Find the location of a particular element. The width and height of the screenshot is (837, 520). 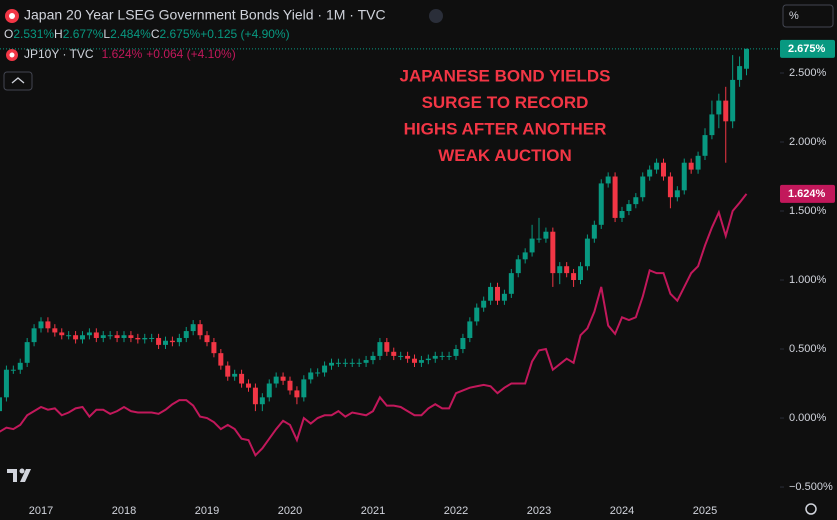

symbol-icon-dot is located at coordinates (12, 16).